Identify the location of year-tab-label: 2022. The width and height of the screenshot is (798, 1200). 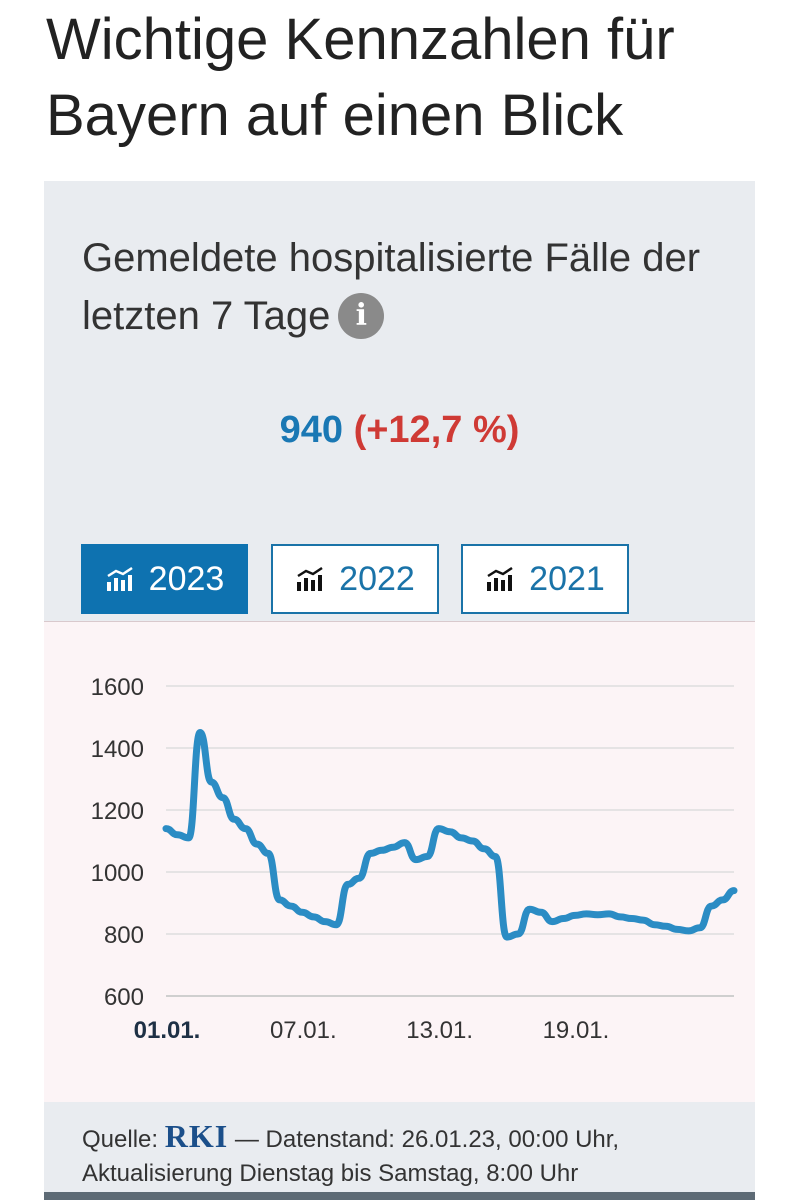
(377, 578).